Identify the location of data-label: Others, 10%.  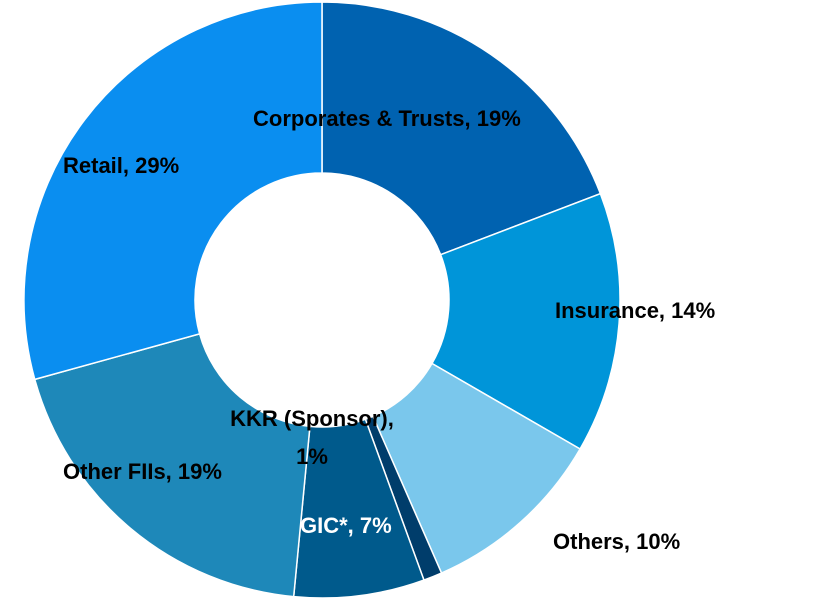
(616, 541).